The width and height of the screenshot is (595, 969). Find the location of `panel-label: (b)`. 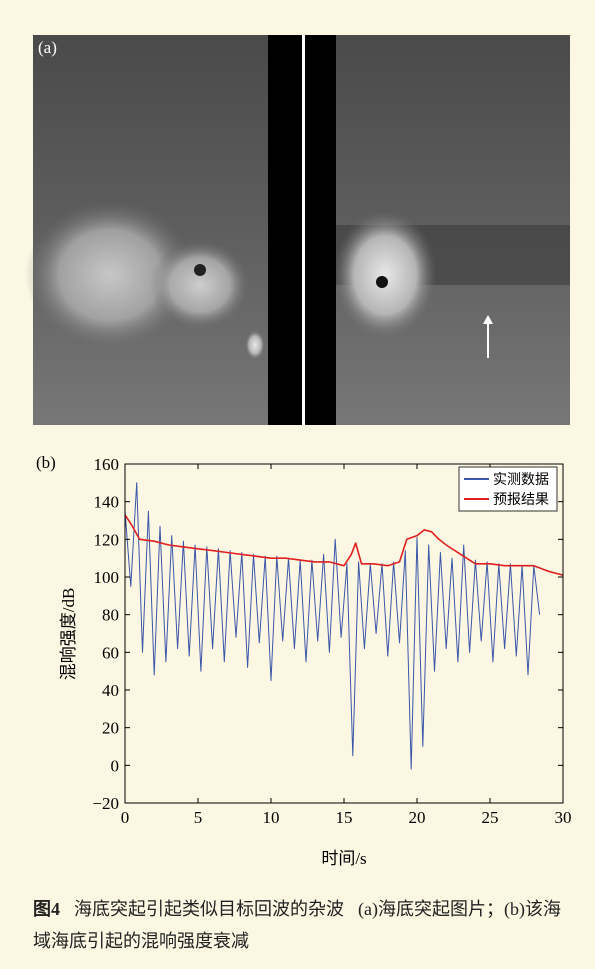

panel-label: (b) is located at coordinates (46, 462).